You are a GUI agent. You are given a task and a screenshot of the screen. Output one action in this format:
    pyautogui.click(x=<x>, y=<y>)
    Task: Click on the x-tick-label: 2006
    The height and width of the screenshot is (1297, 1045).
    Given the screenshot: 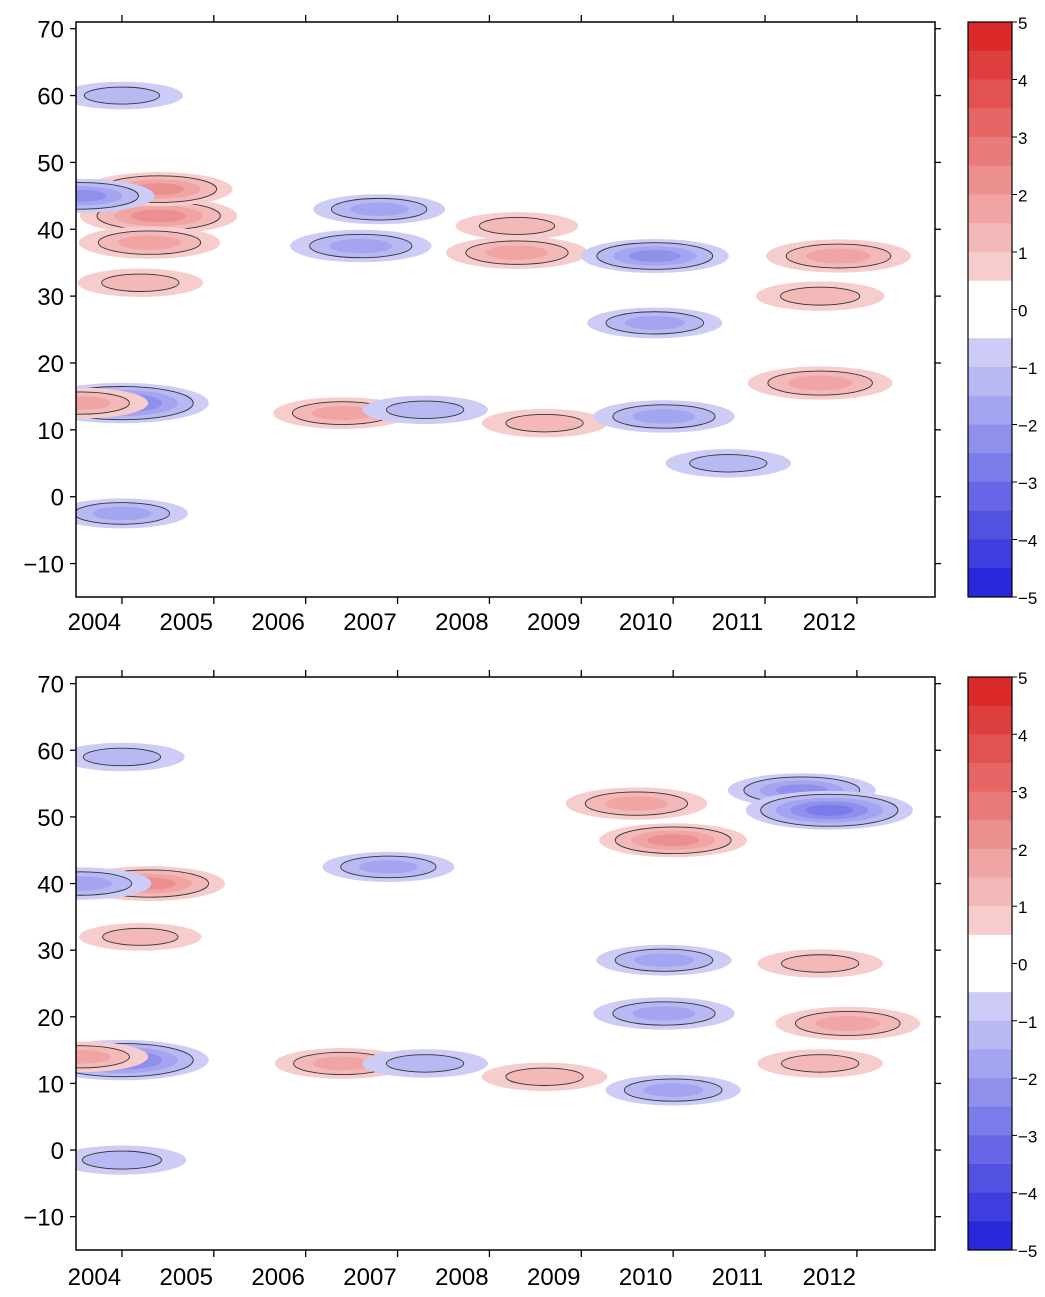 What is the action you would take?
    pyautogui.click(x=277, y=622)
    